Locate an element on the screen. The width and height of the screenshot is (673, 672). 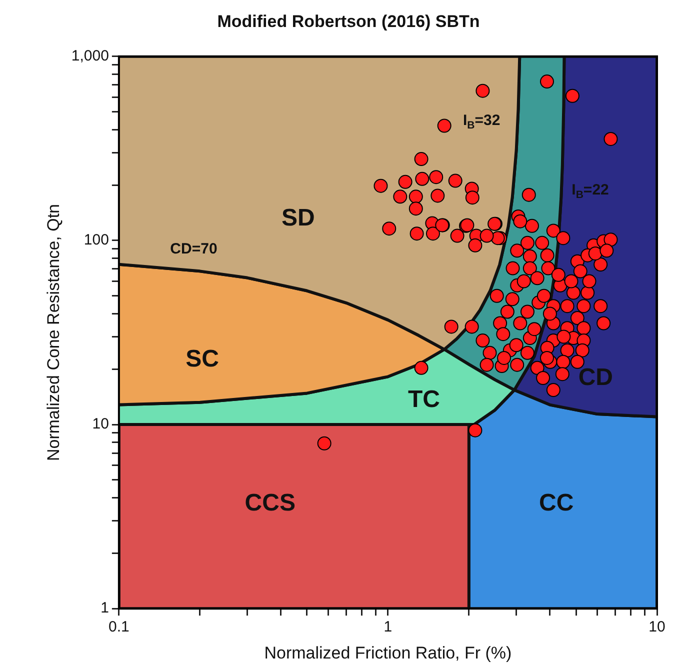
annotation: CD=70 is located at coordinates (194, 249).